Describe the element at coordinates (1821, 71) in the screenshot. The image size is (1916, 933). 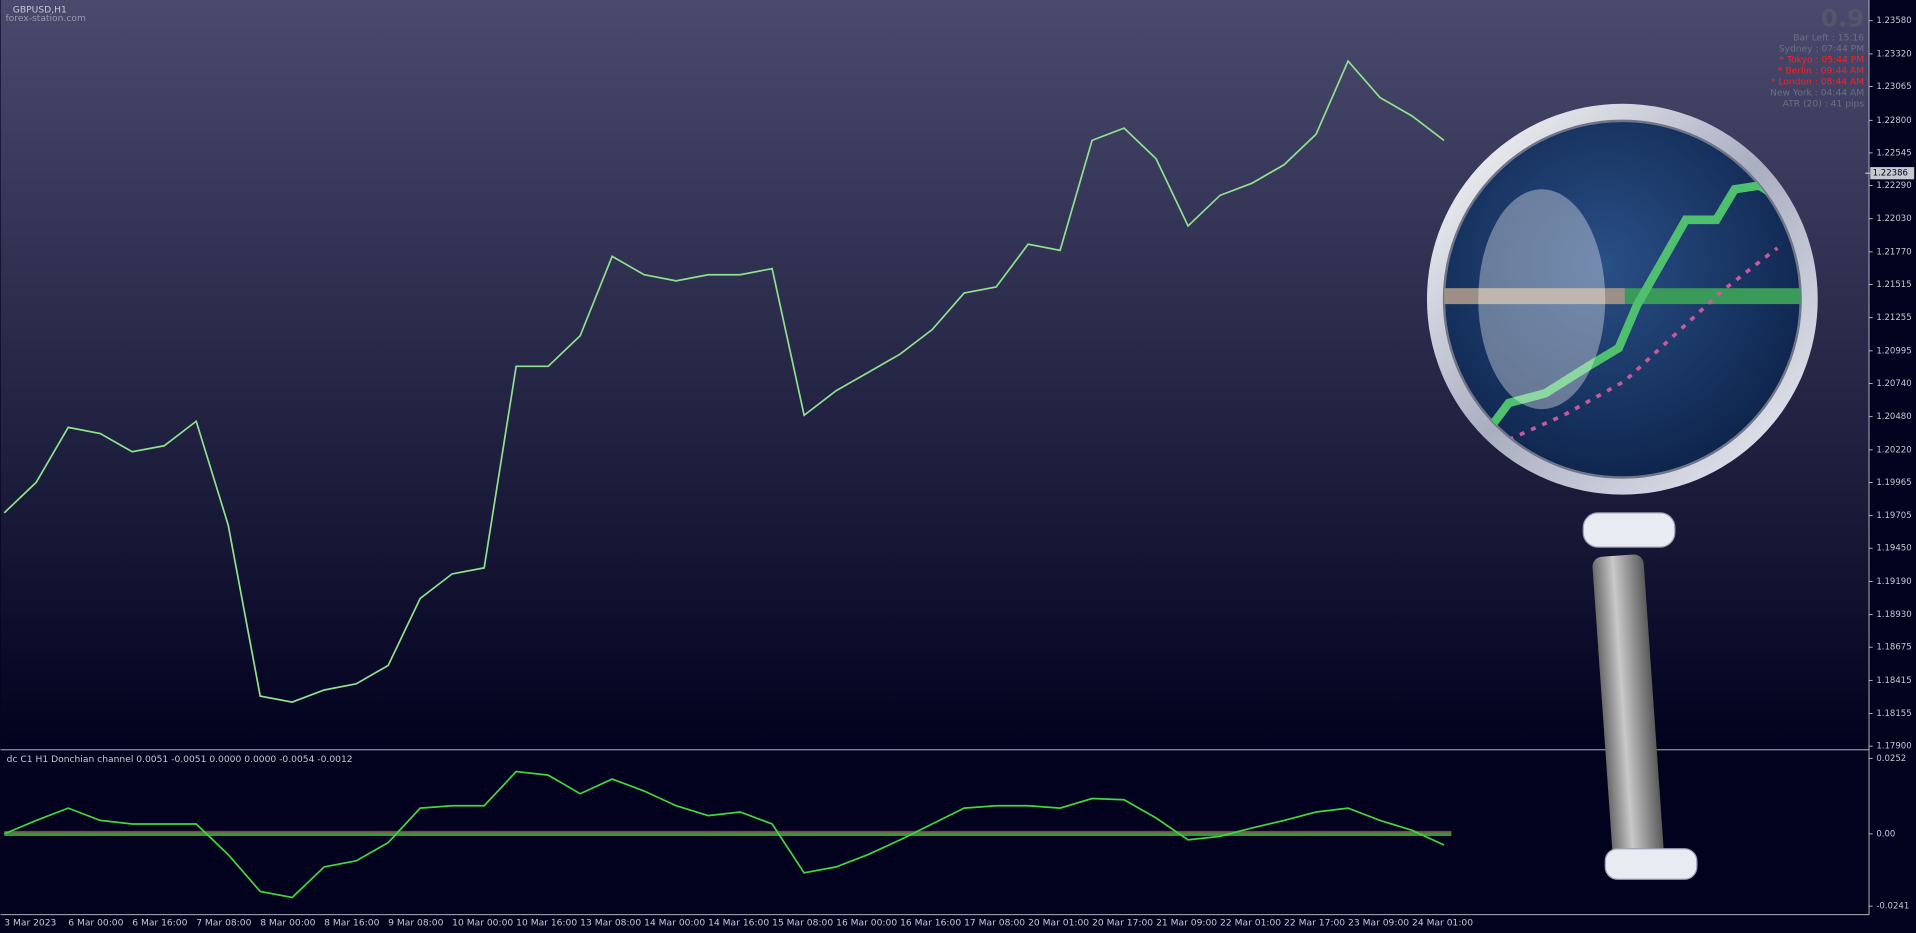
I see `info-line: * Berlin : 09:44 AM` at that location.